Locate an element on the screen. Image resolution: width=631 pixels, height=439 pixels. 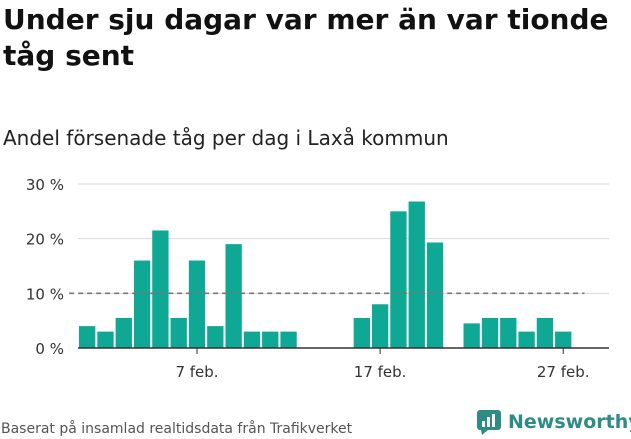
y-tick-label: 0 % is located at coordinates (49, 349).